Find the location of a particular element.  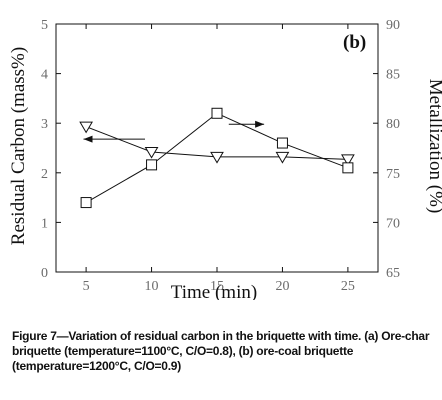

y-right-tick-label: 80 is located at coordinates (393, 124).